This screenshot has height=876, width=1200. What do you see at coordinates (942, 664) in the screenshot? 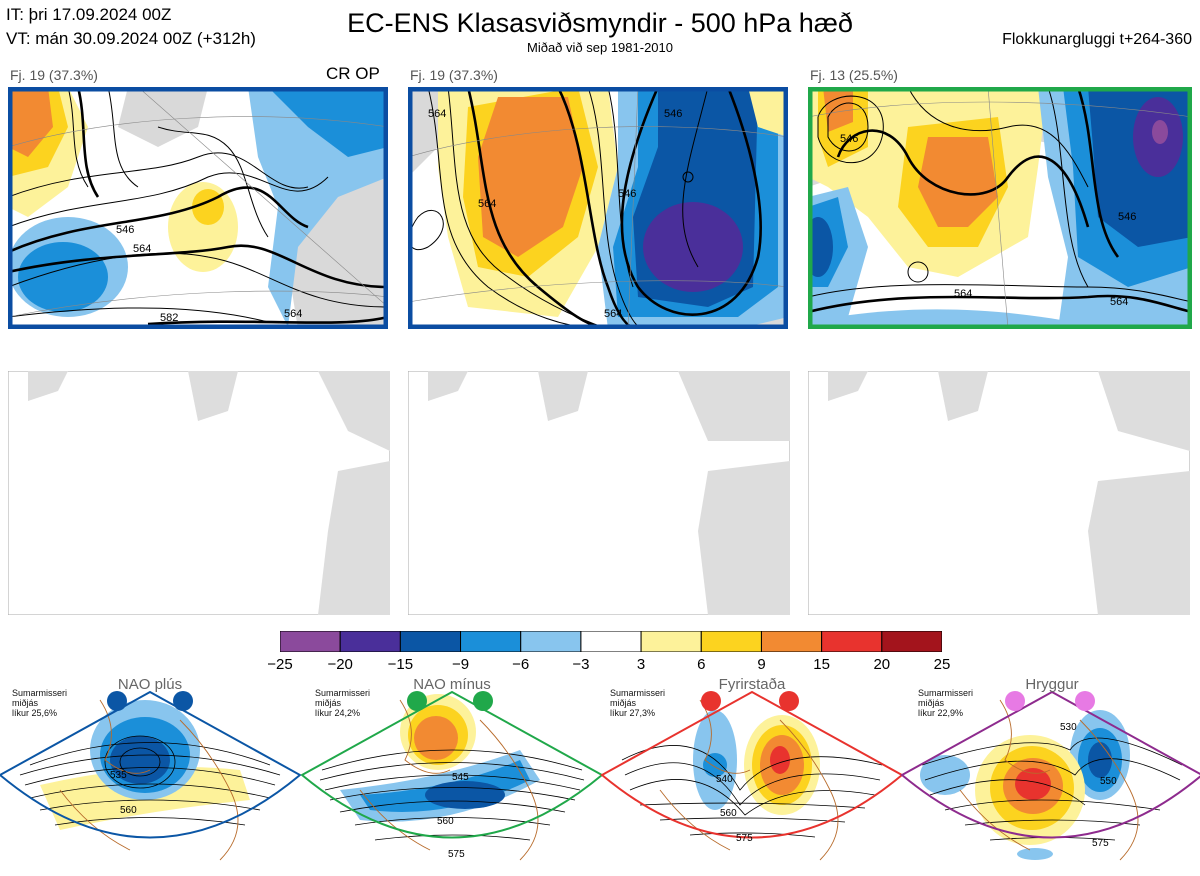
I see `colorbar-tick-label: 25` at bounding box center [942, 664].